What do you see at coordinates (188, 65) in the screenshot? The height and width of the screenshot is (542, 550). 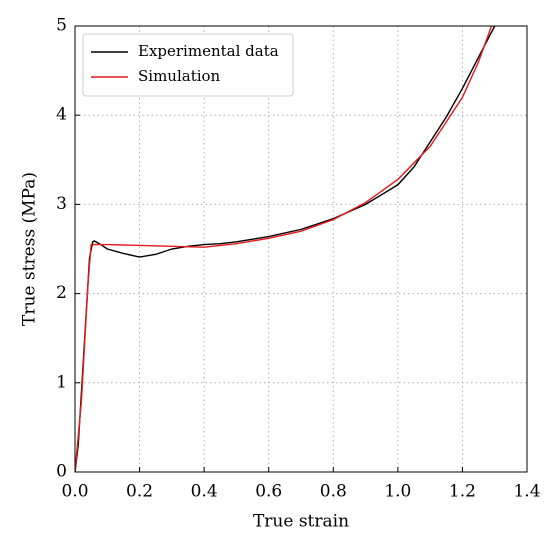 I see `legend-box` at bounding box center [188, 65].